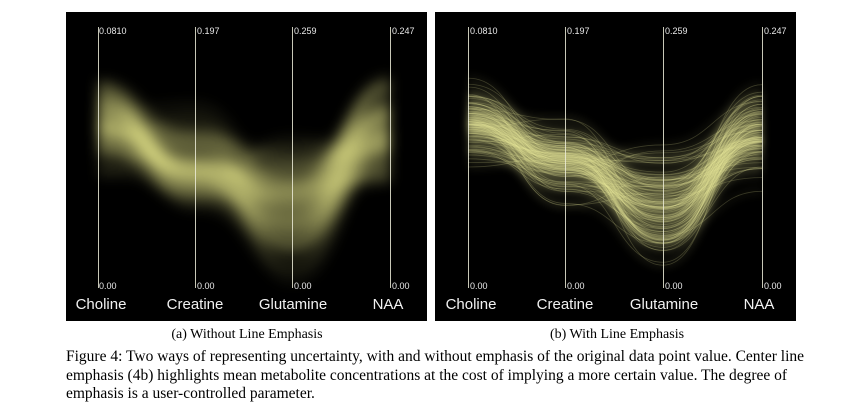 The image size is (861, 415). Describe the element at coordinates (617, 334) in the screenshot. I see `subcaption-b: (b) With Line Emphasis` at that location.